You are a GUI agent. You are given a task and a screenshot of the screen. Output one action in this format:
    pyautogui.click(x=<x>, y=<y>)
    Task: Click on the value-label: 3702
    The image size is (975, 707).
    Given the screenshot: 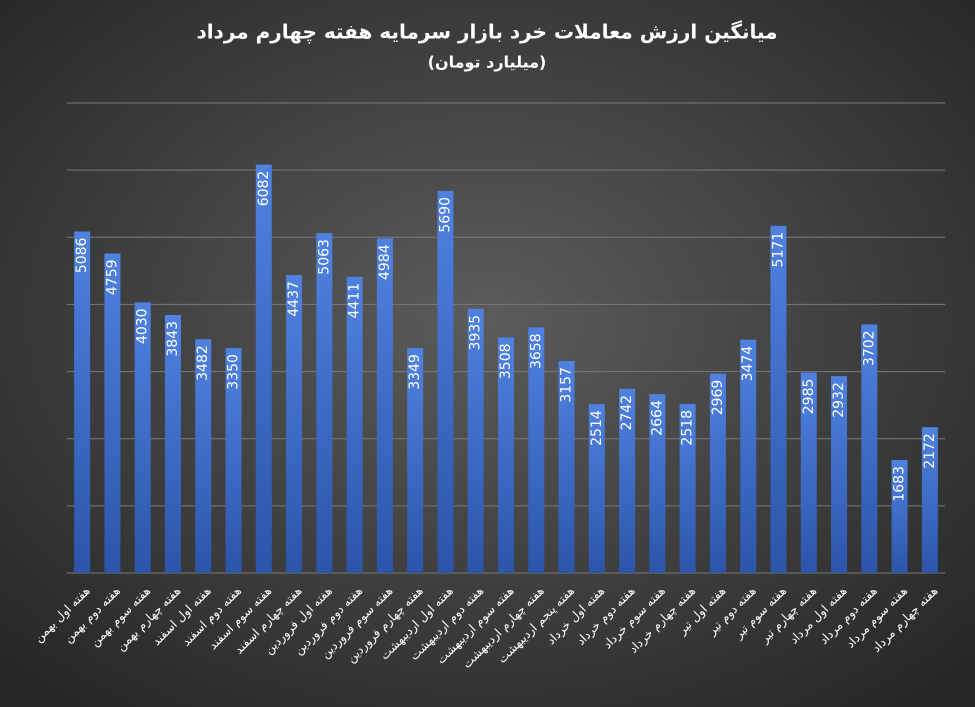 What is the action you would take?
    pyautogui.click(x=869, y=348)
    